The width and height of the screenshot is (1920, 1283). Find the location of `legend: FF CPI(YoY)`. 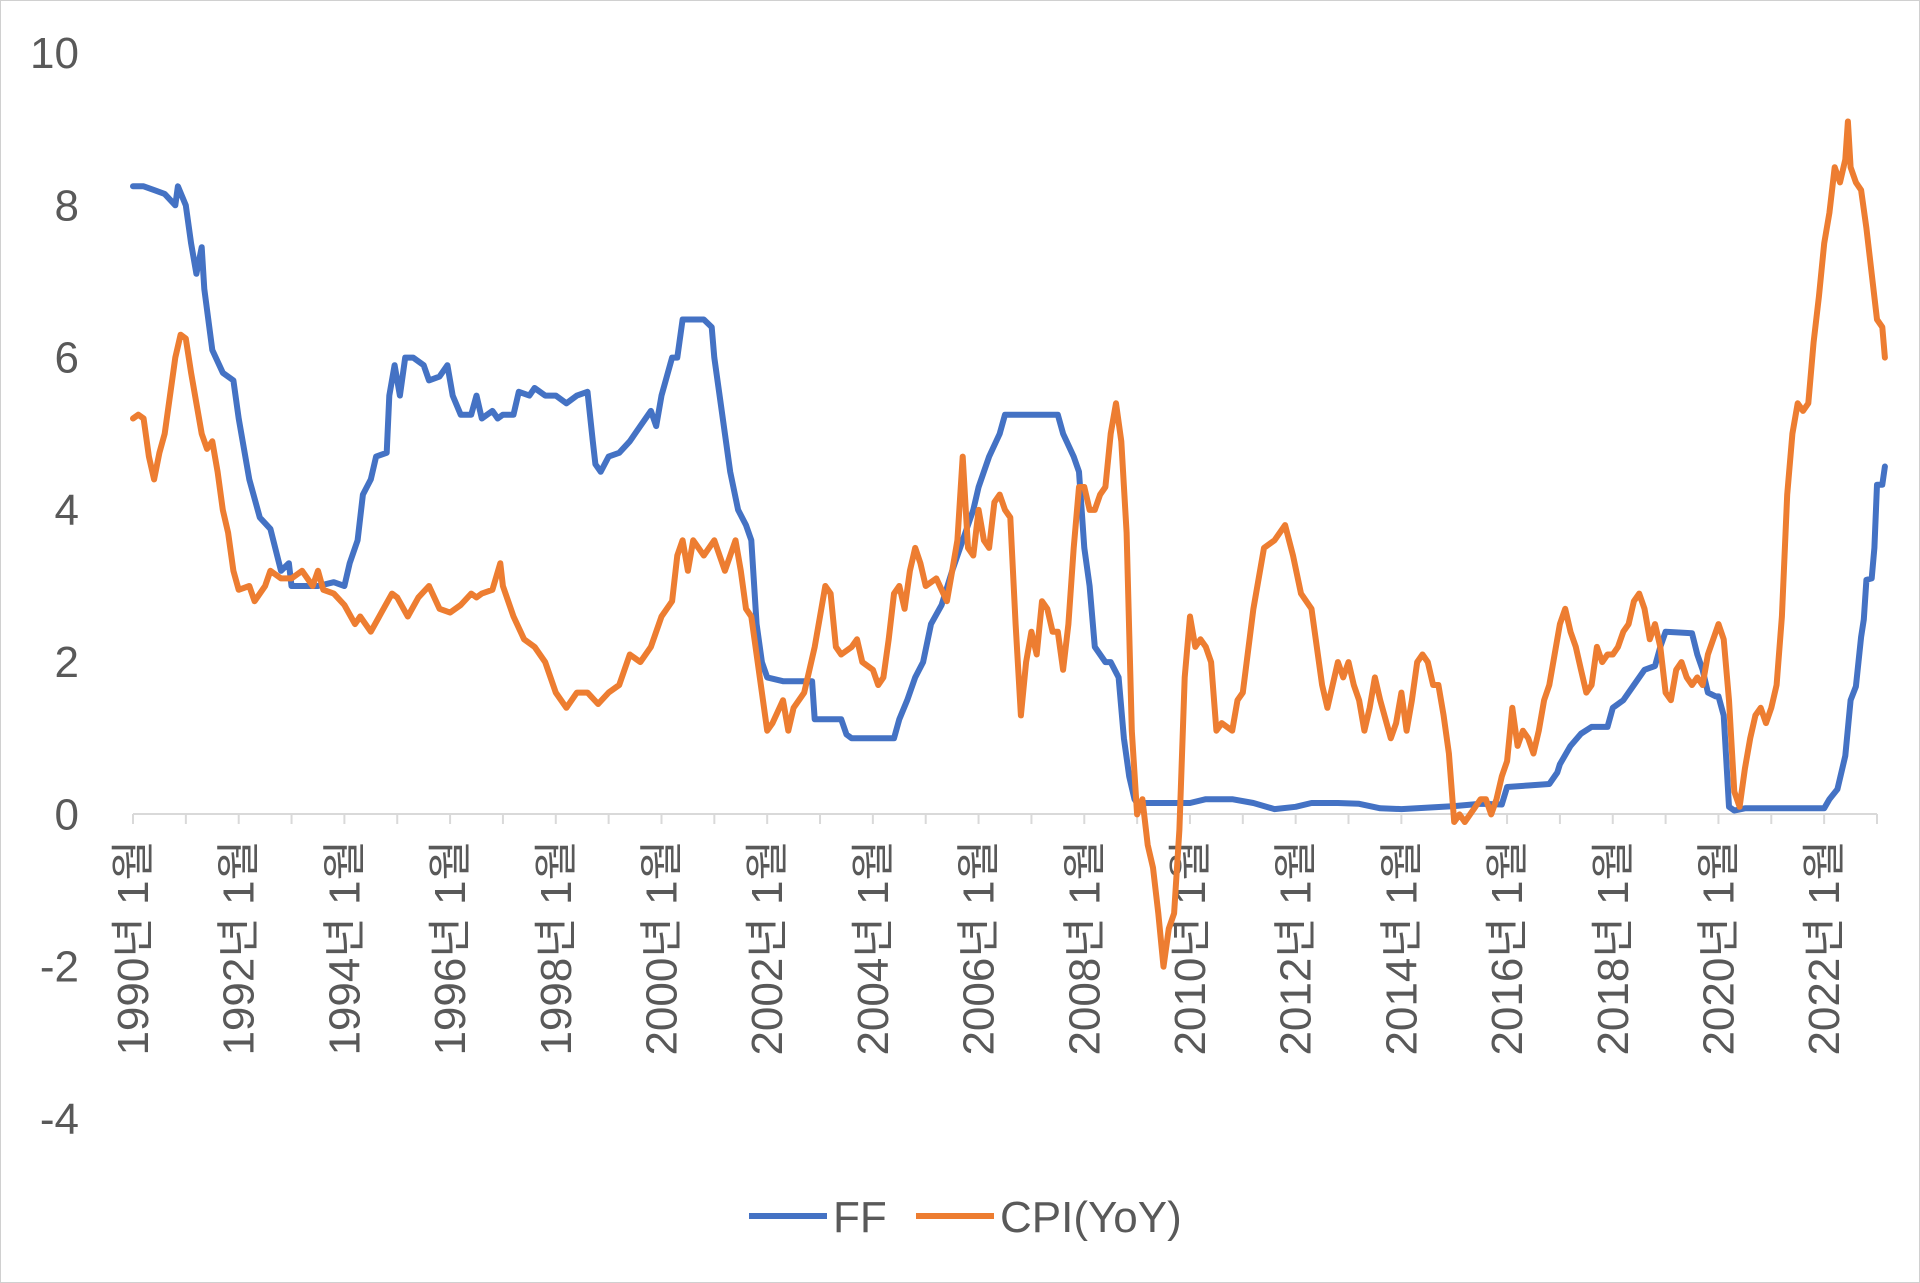

legend: FF CPI(YoY) is located at coordinates (965, 1217).